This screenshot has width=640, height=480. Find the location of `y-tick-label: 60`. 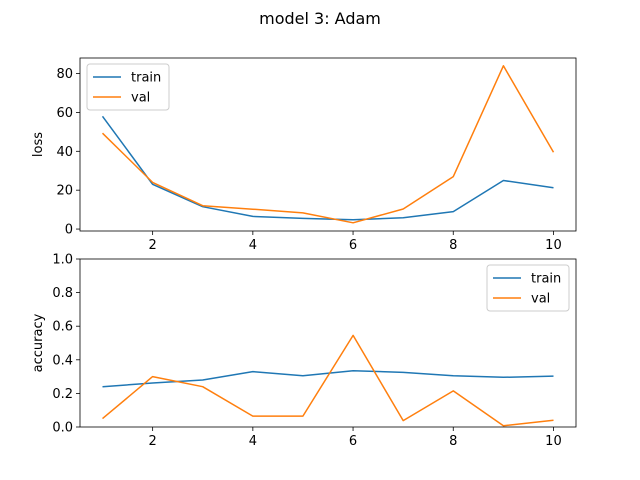

y-tick-label: 60 is located at coordinates (64, 113).